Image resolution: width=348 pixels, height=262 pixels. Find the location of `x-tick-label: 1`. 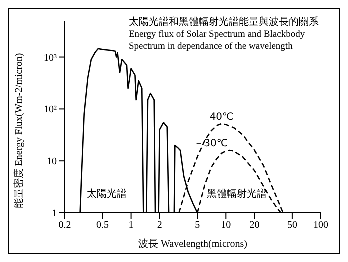

x-tick-label: 1 is located at coordinates (131, 226).